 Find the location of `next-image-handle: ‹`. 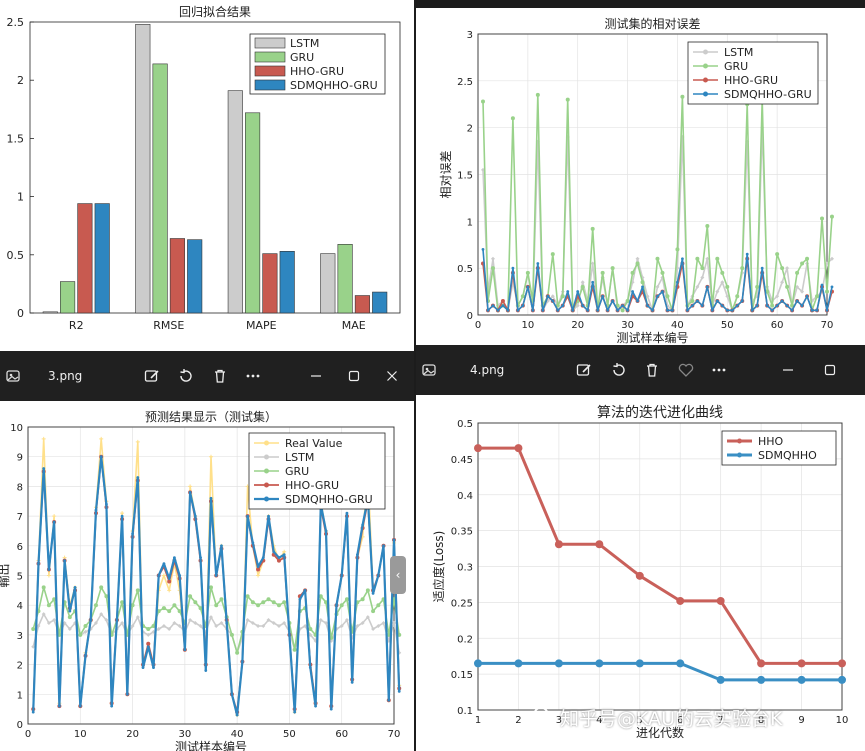

next-image-handle: ‹ is located at coordinates (398, 575).